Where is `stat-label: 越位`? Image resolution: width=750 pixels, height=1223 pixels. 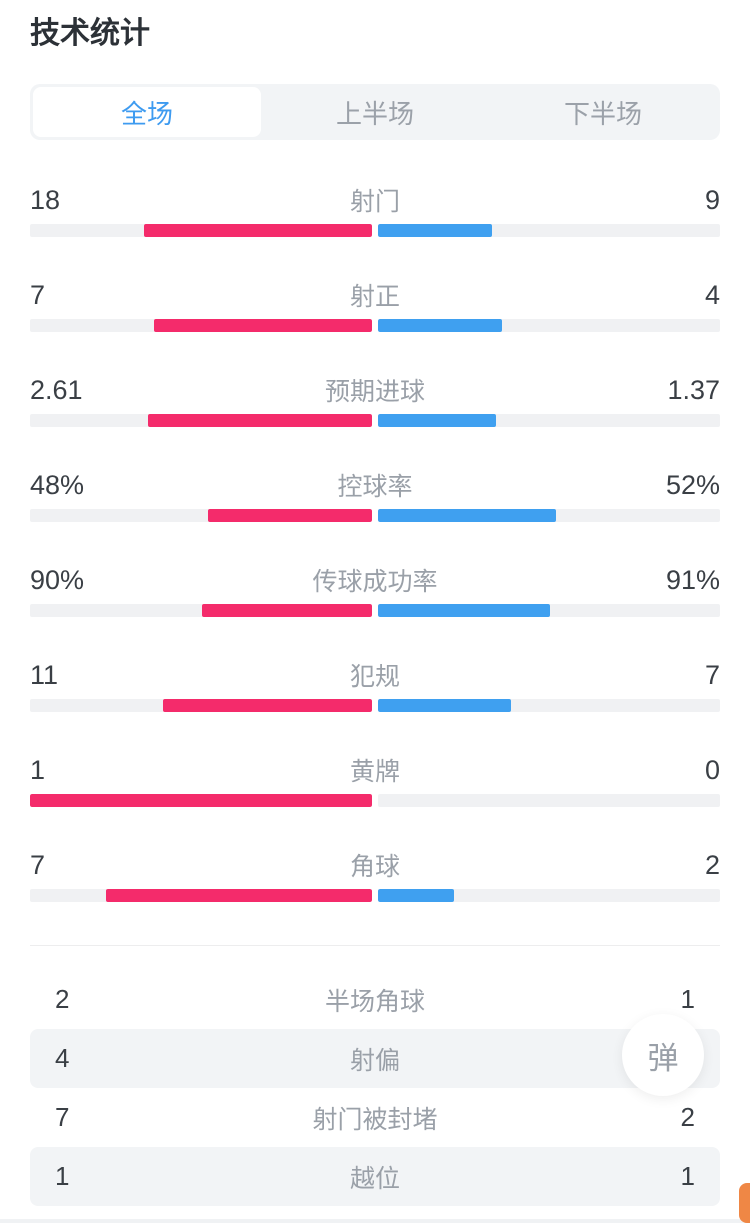 stat-label: 越位 is located at coordinates (375, 1178).